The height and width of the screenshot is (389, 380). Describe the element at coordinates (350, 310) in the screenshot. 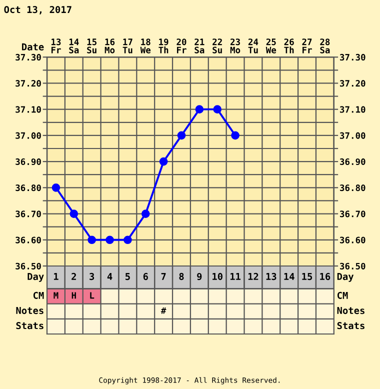

I see `y2-tick-label: Notes` at that location.